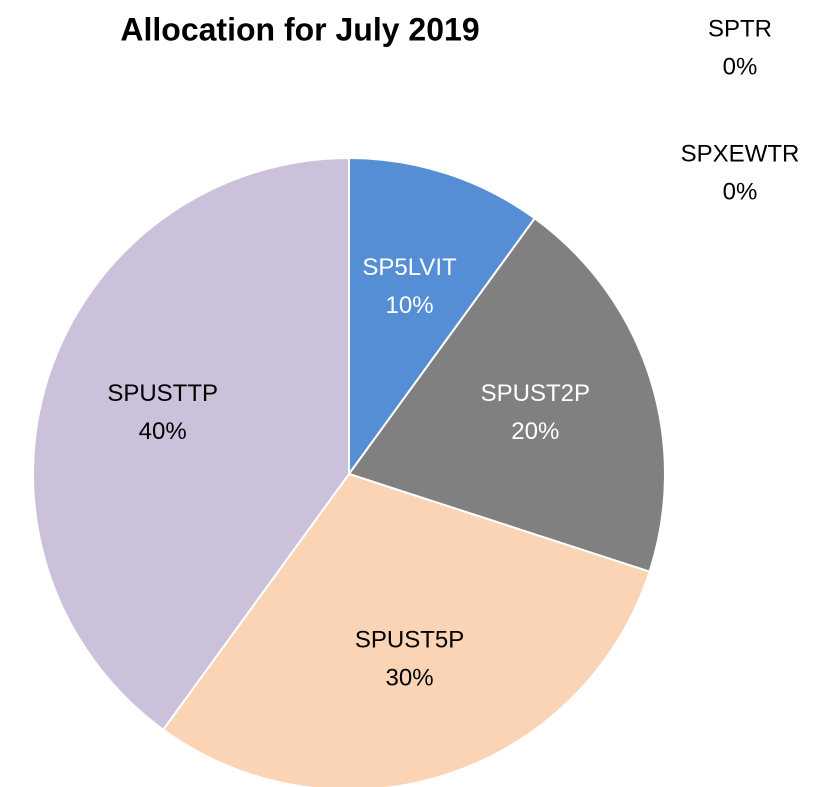 This screenshot has width=825, height=787. What do you see at coordinates (740, 28) in the screenshot?
I see `slice-label-name: SPTR` at bounding box center [740, 28].